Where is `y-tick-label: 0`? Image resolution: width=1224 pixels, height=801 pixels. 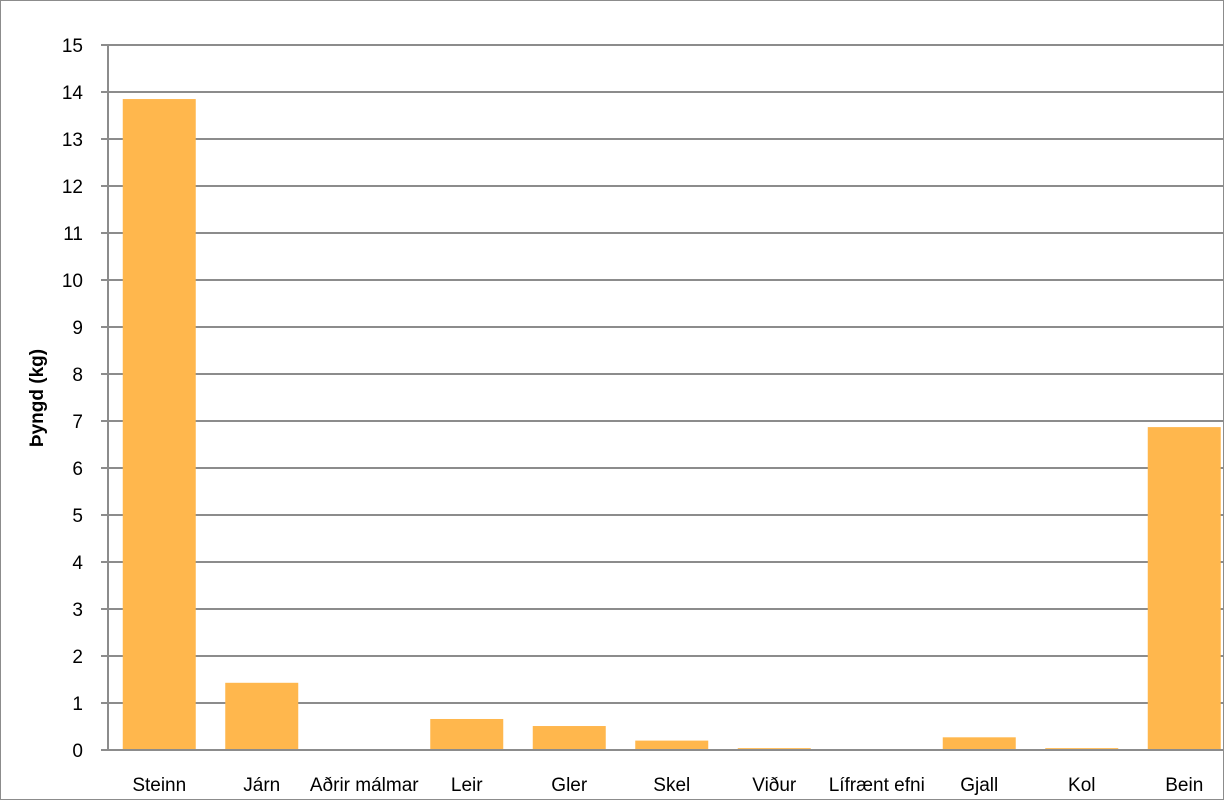
y-tick-label: 0 is located at coordinates (77, 751).